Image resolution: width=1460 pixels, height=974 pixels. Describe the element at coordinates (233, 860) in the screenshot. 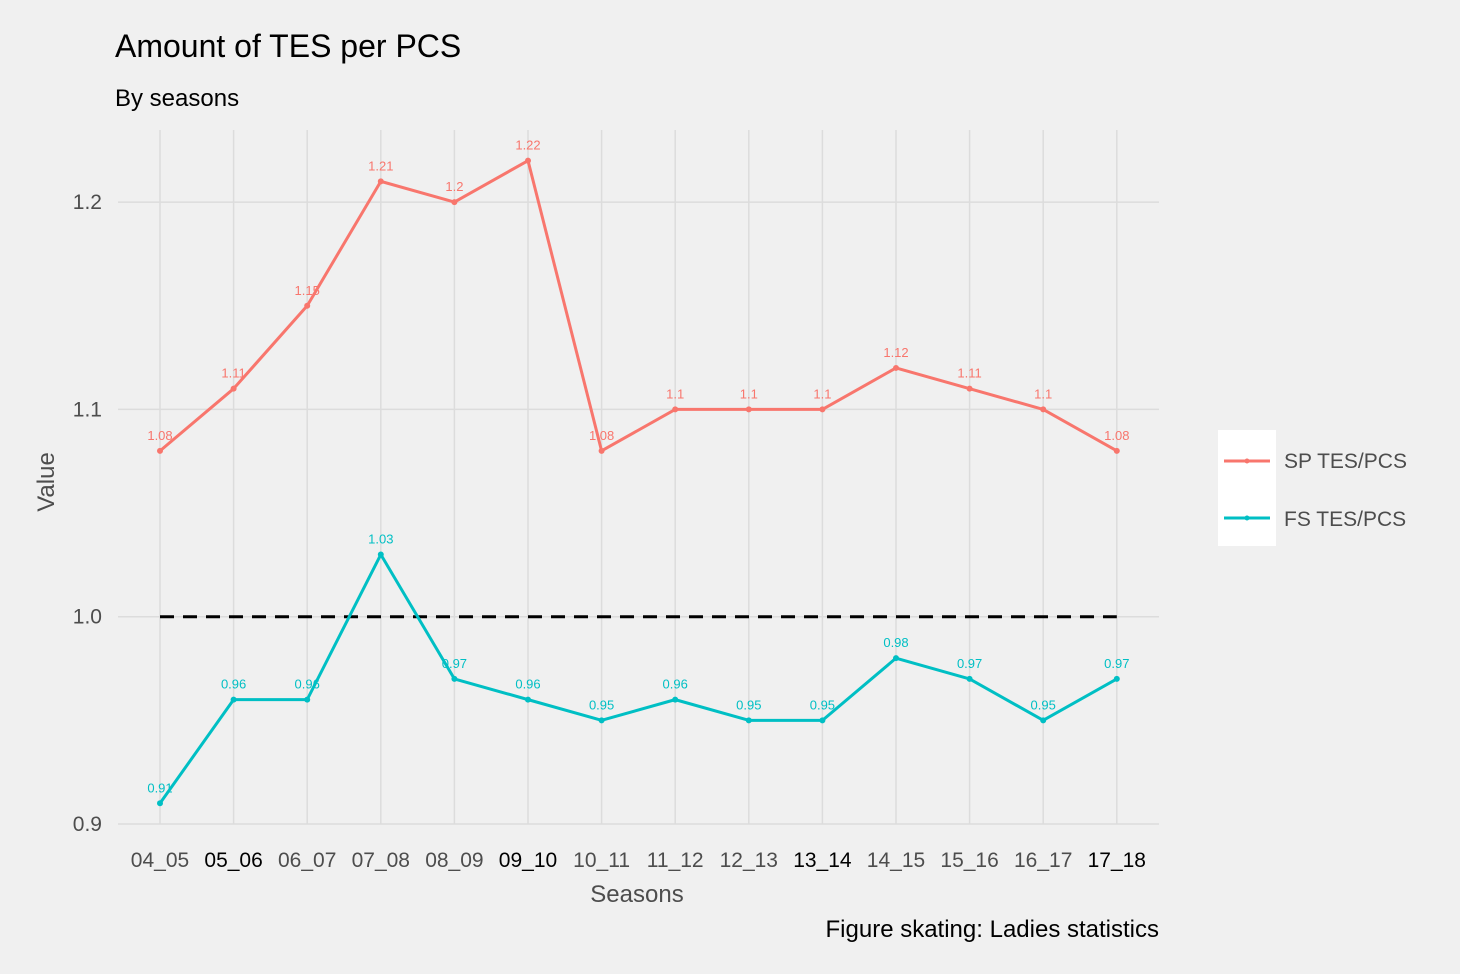

I see `x-tick-label: 05_06` at that location.